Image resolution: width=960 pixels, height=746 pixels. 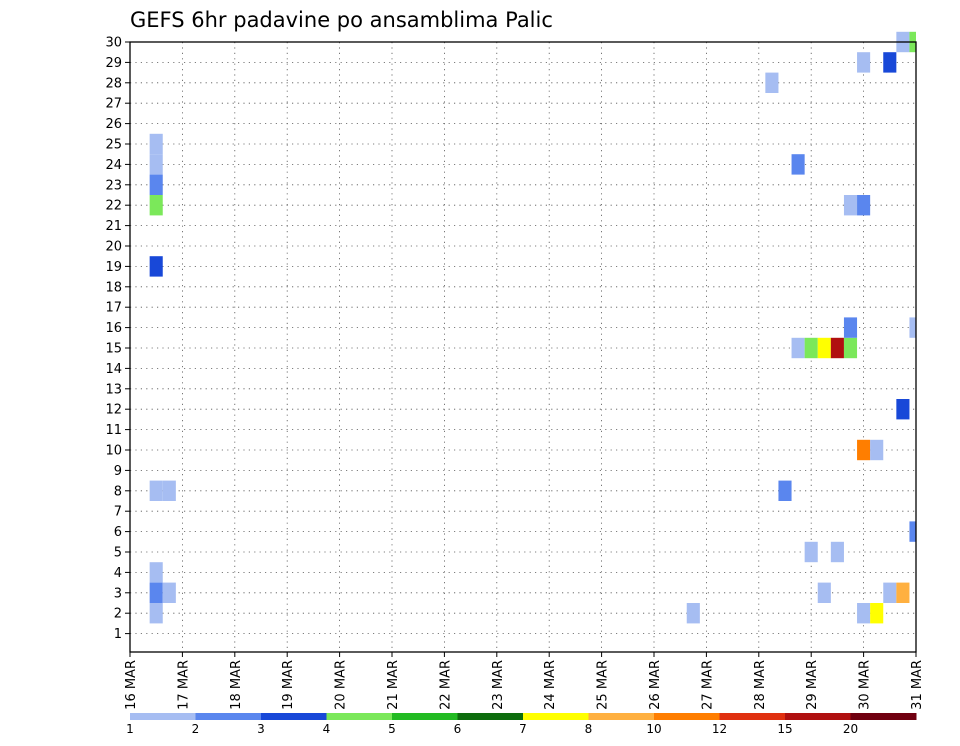 What do you see at coordinates (113, 63) in the screenshot?
I see `y-tick-label: 29` at bounding box center [113, 63].